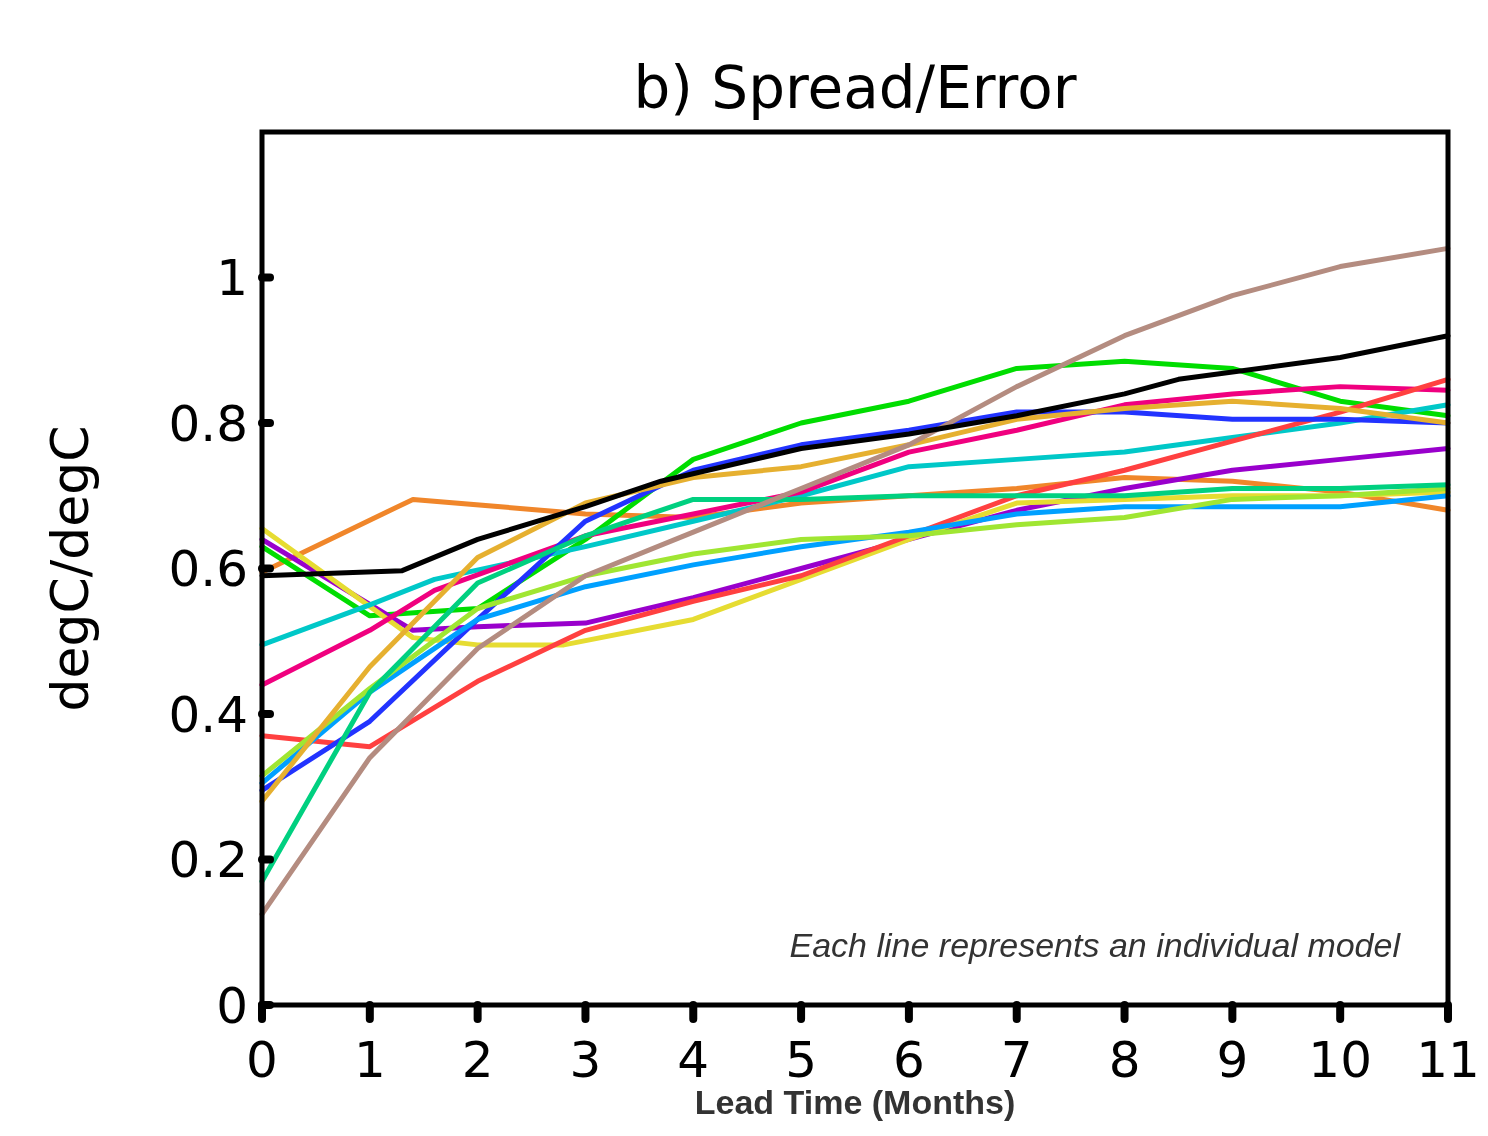 This screenshot has height=1136, width=1488. Describe the element at coordinates (477, 1060) in the screenshot. I see `x-tick-label: 2` at that location.